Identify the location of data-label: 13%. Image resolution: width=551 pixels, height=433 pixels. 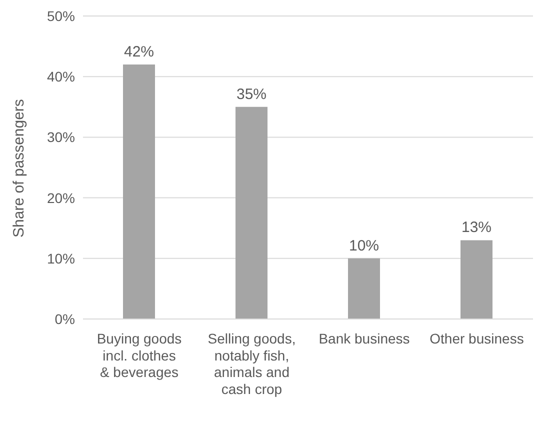
(476, 227).